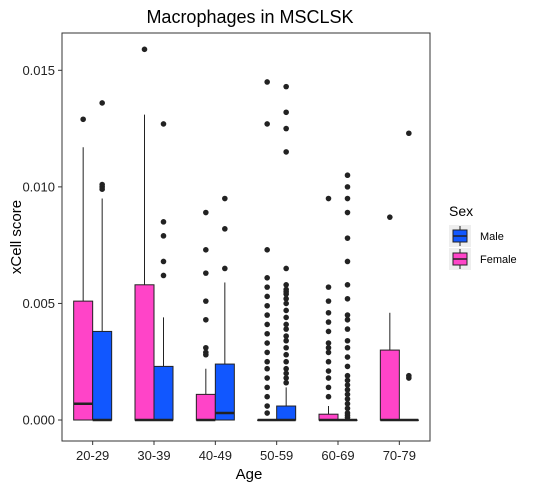 The width and height of the screenshot is (536, 489). Describe the element at coordinates (337, 455) in the screenshot. I see `x-tick-label: 60-69` at that location.